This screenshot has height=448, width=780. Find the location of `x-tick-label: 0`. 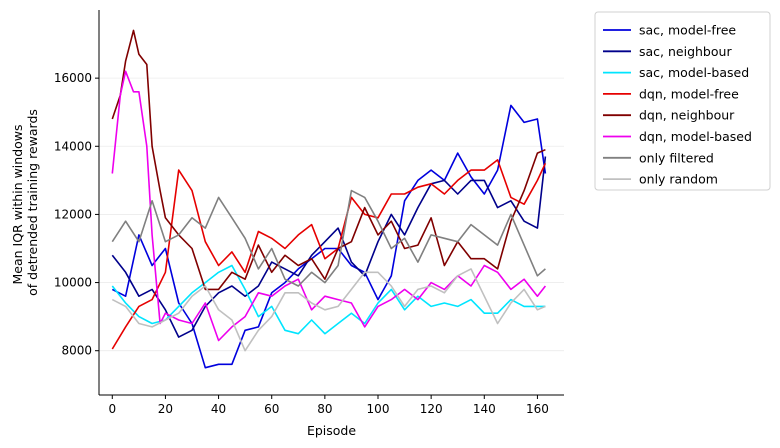

x-tick-label: 0 is located at coordinates (112, 409).